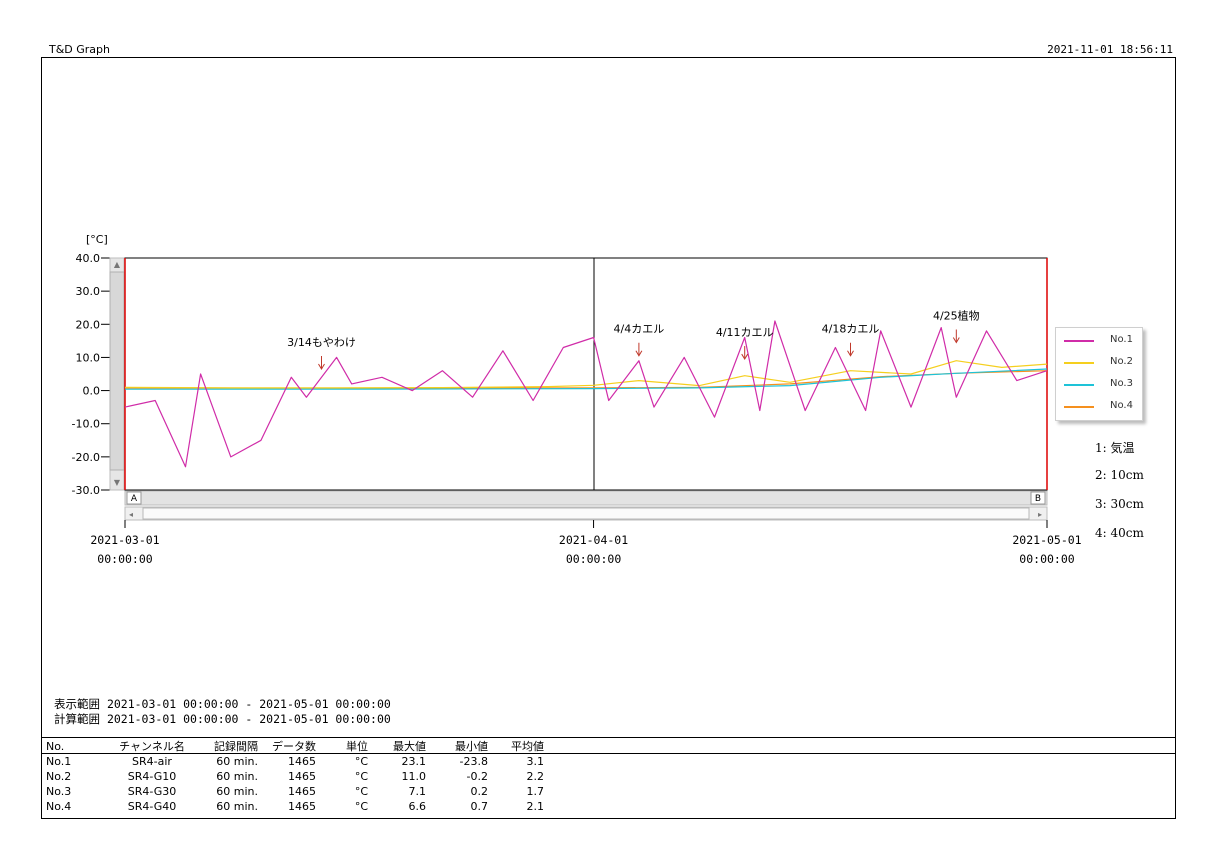  What do you see at coordinates (535, 776) in the screenshot?
I see `cell: 2.2` at bounding box center [535, 776].